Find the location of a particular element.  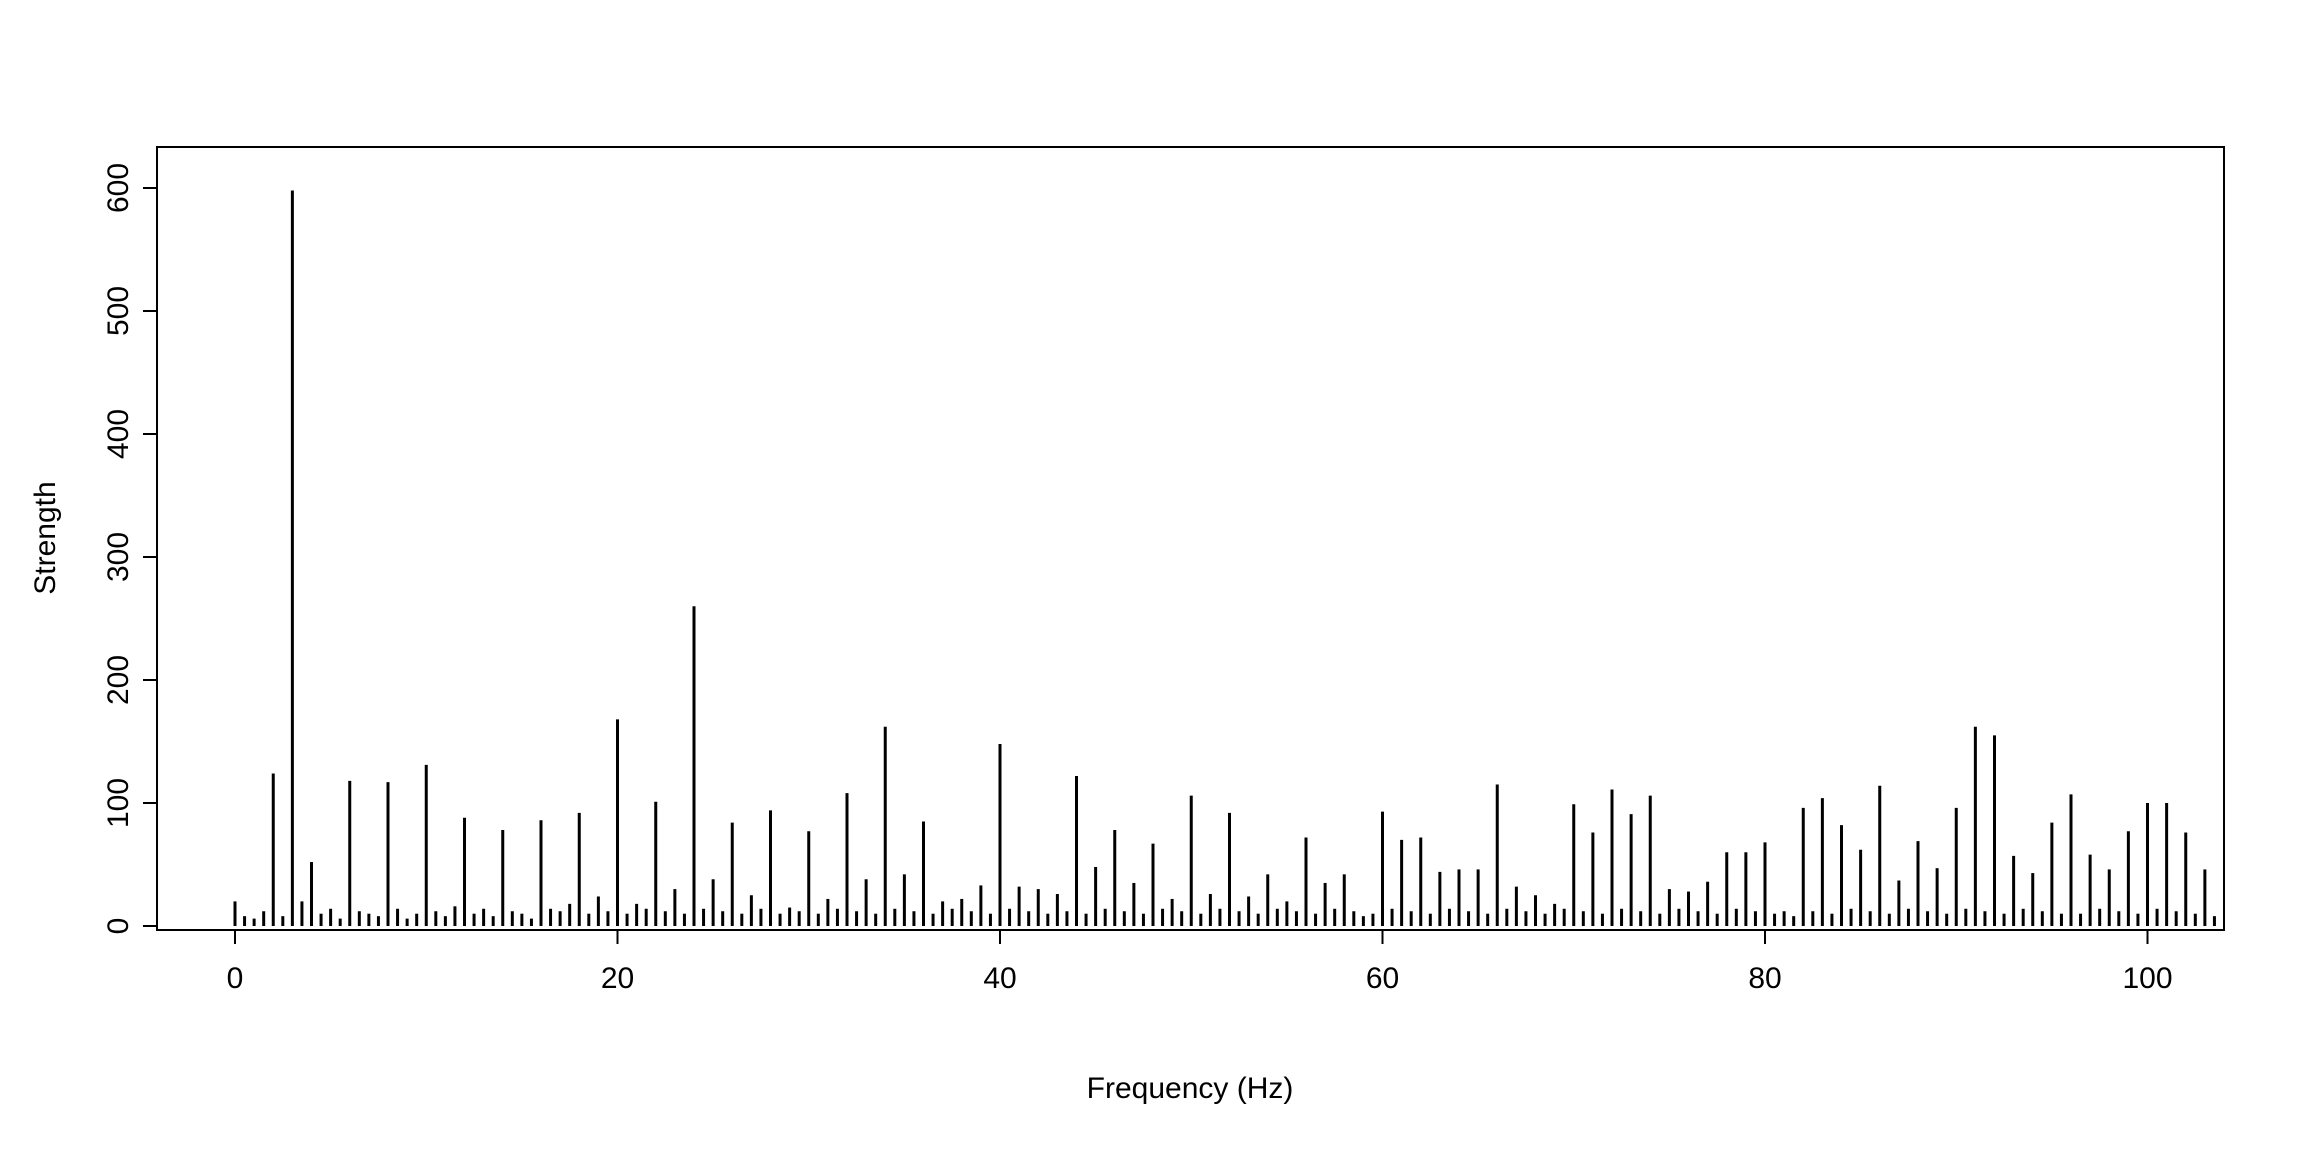

y-tick-label: 500 is located at coordinates (118, 311).